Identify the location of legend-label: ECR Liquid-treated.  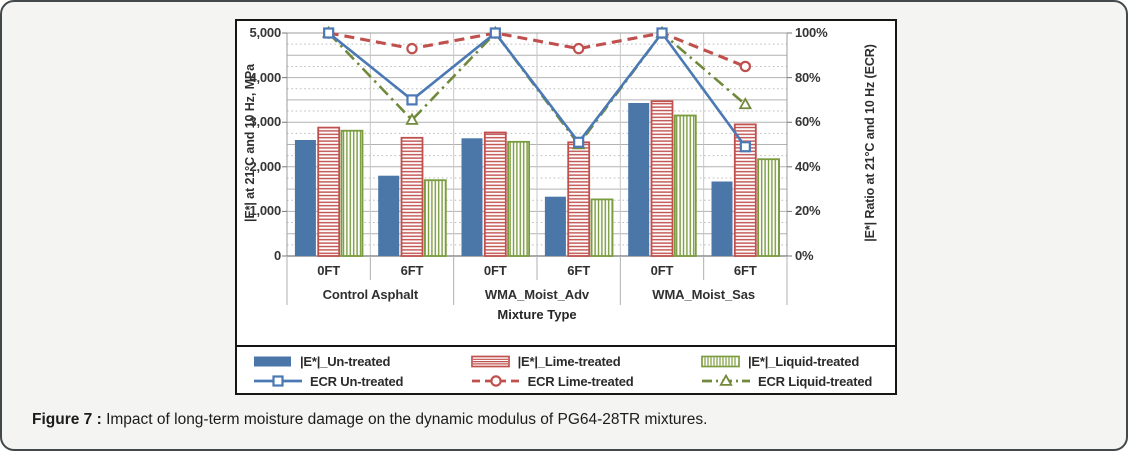
(815, 381).